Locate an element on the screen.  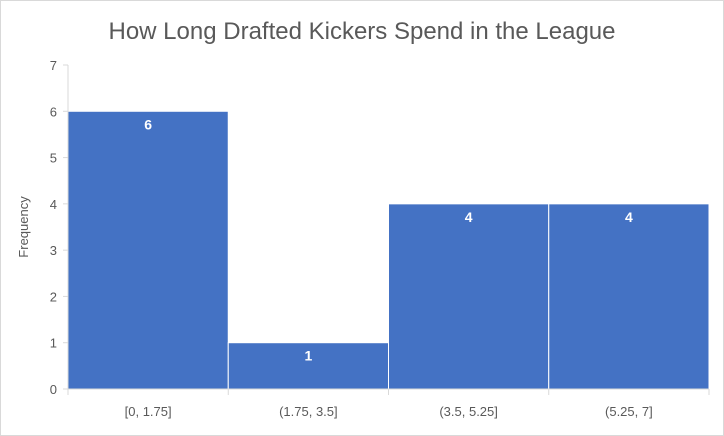
y-axis-ticks: 0 1 2 3 4 5 6 7 is located at coordinates (59, 227).